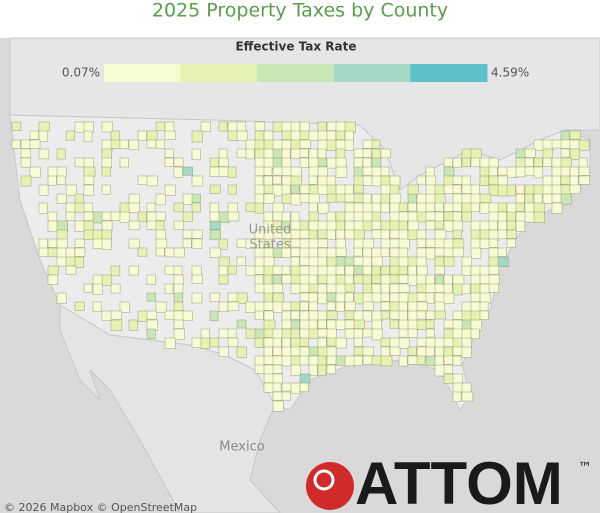 This screenshot has width=600, height=513. What do you see at coordinates (324, 480) in the screenshot?
I see `logo-icon` at bounding box center [324, 480].